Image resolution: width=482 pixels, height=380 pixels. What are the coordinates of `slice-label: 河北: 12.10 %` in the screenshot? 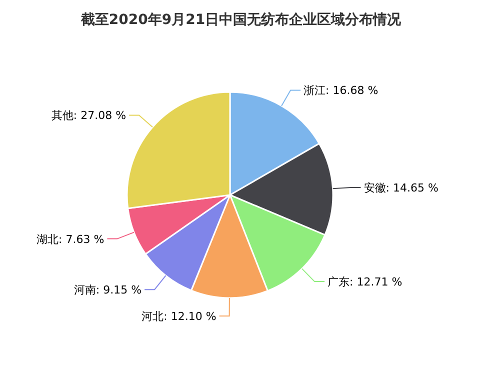 It's located at (179, 316).